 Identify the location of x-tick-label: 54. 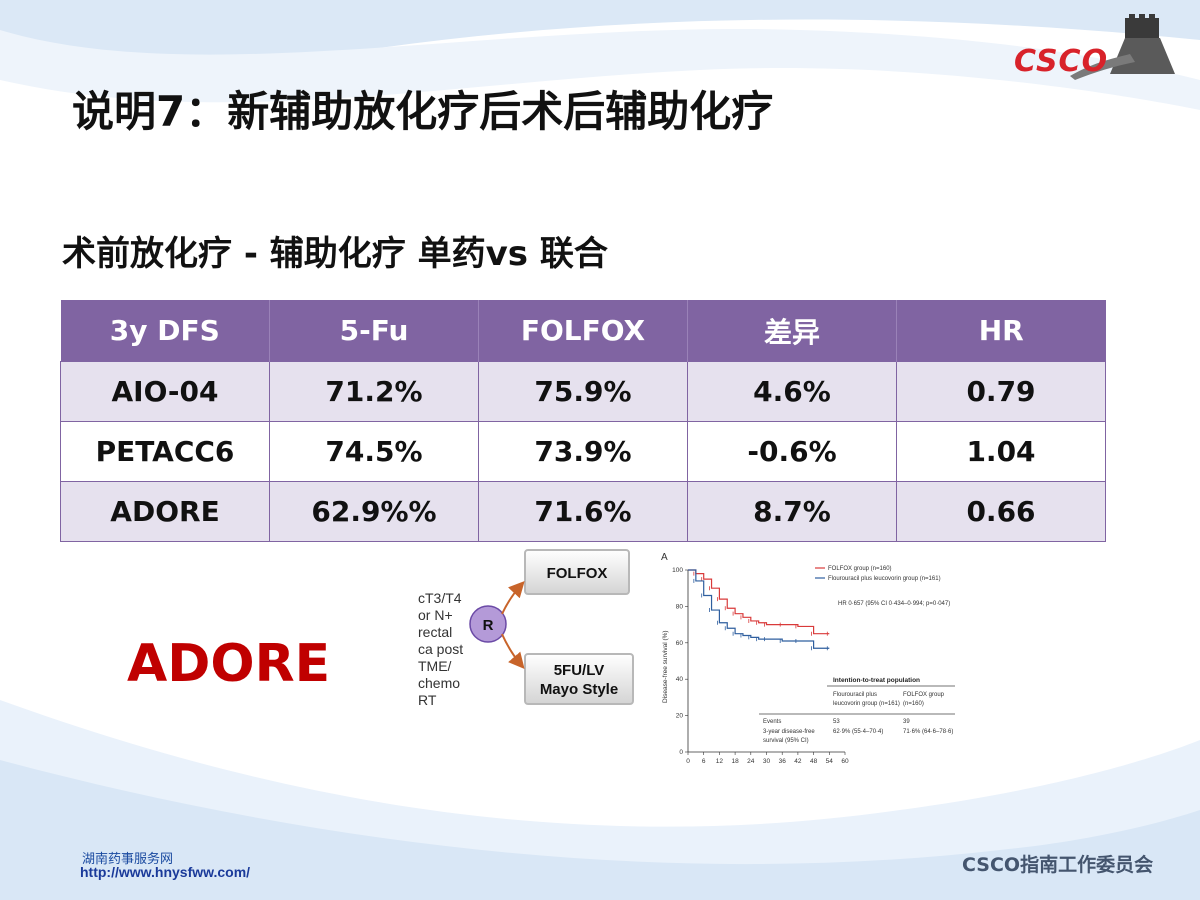
(830, 761).